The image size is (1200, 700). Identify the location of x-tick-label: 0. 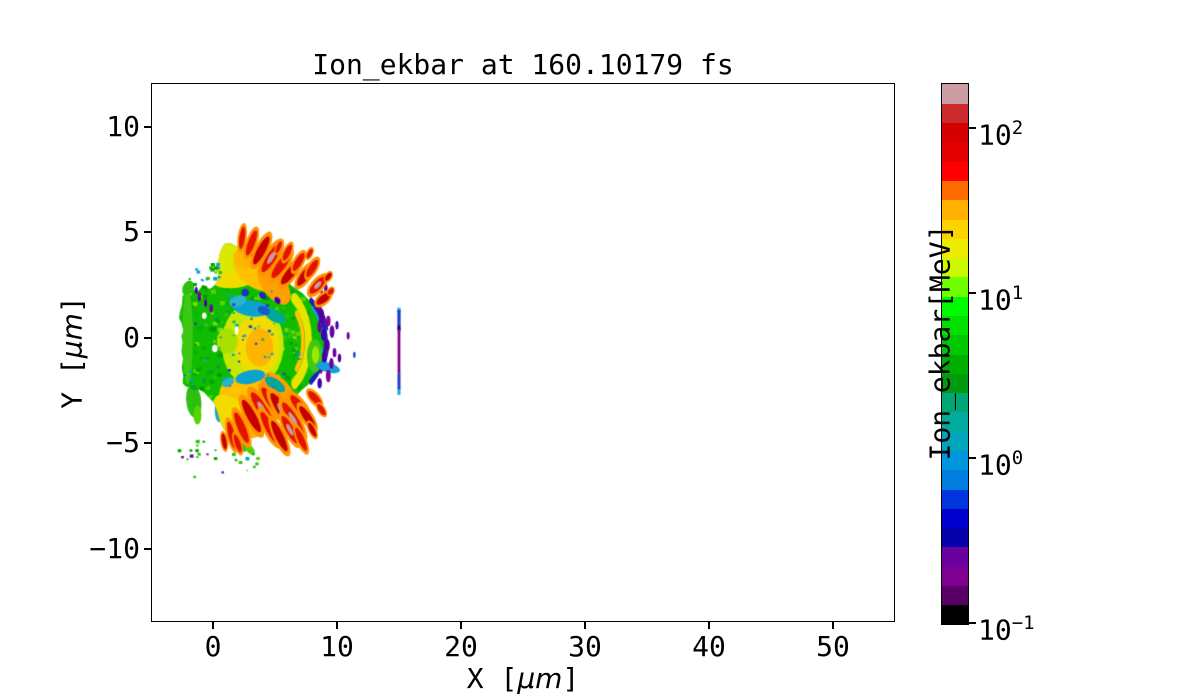
(213, 646).